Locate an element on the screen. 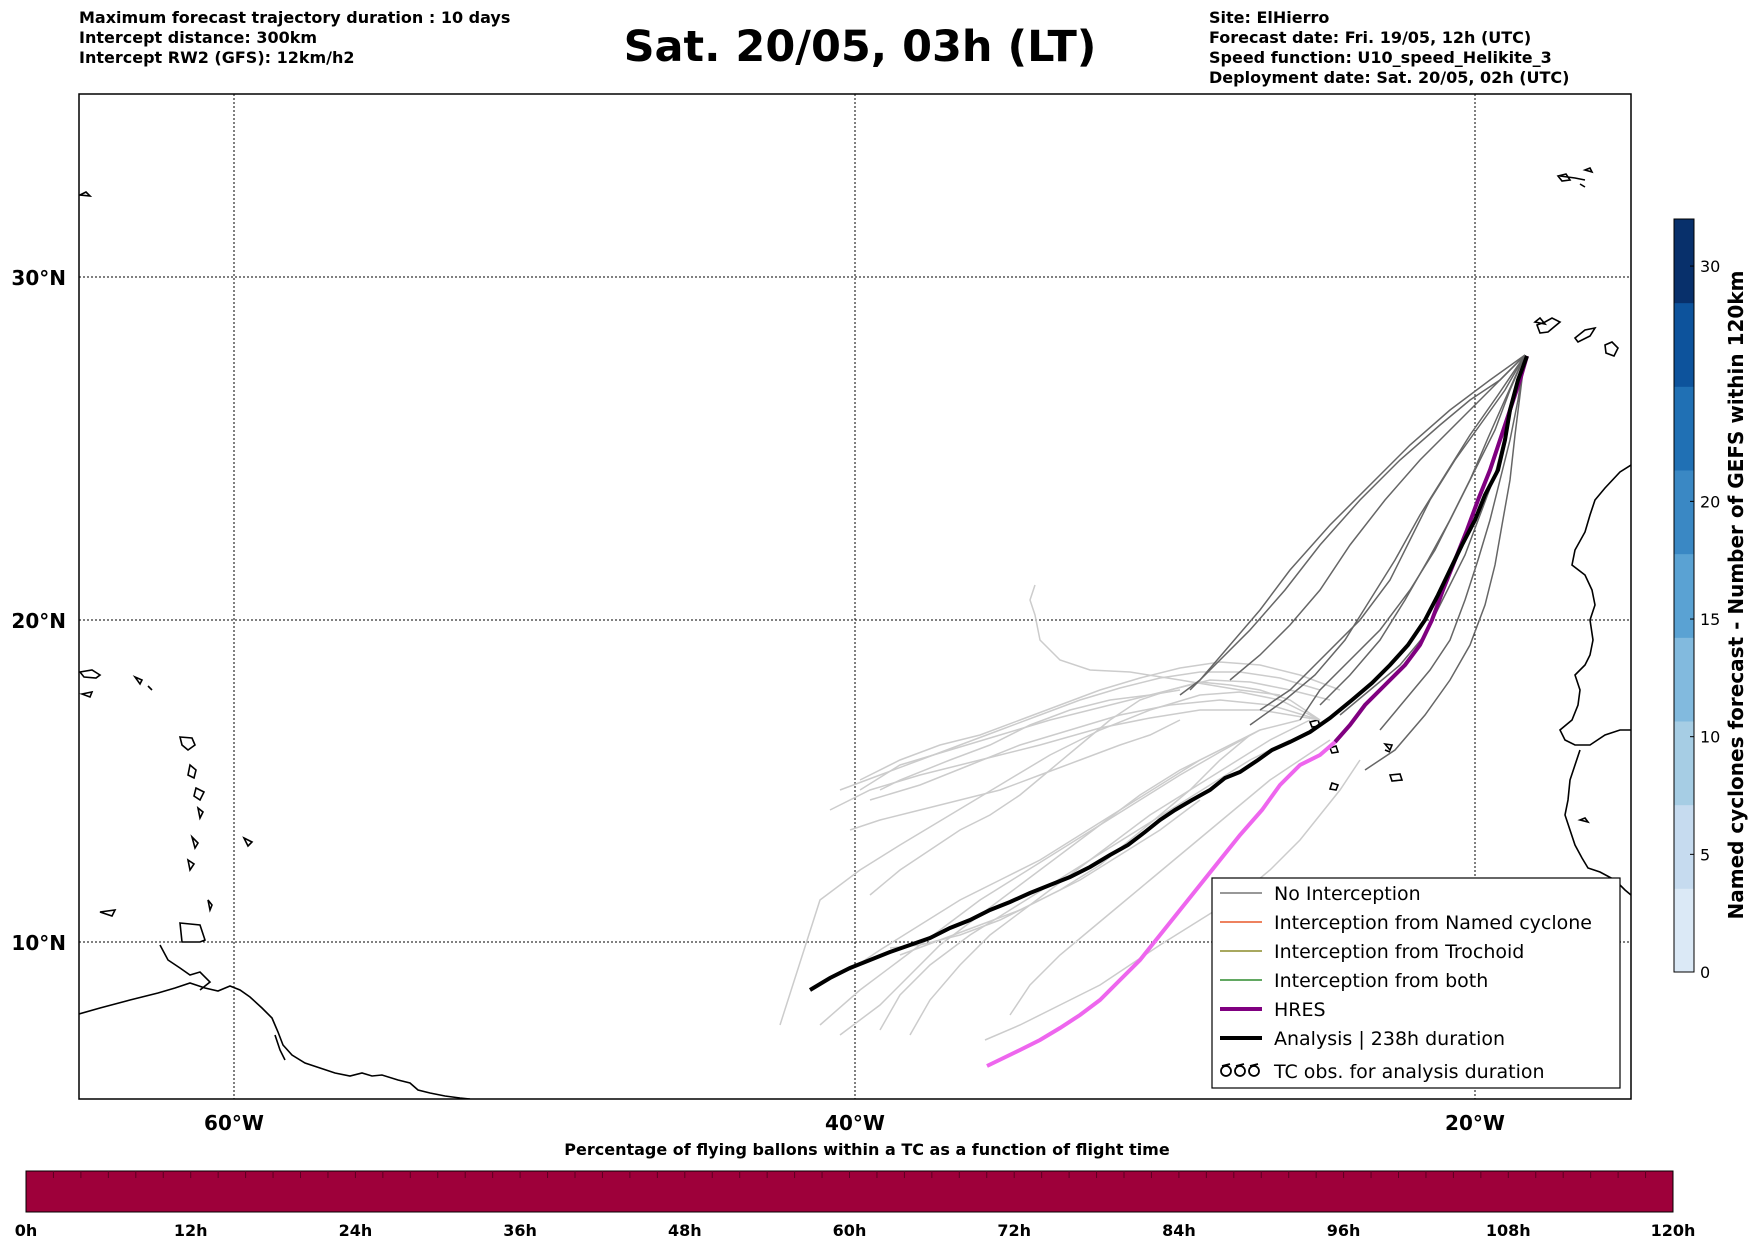  ensemble-tracks-dark is located at coordinates (1352, 562).